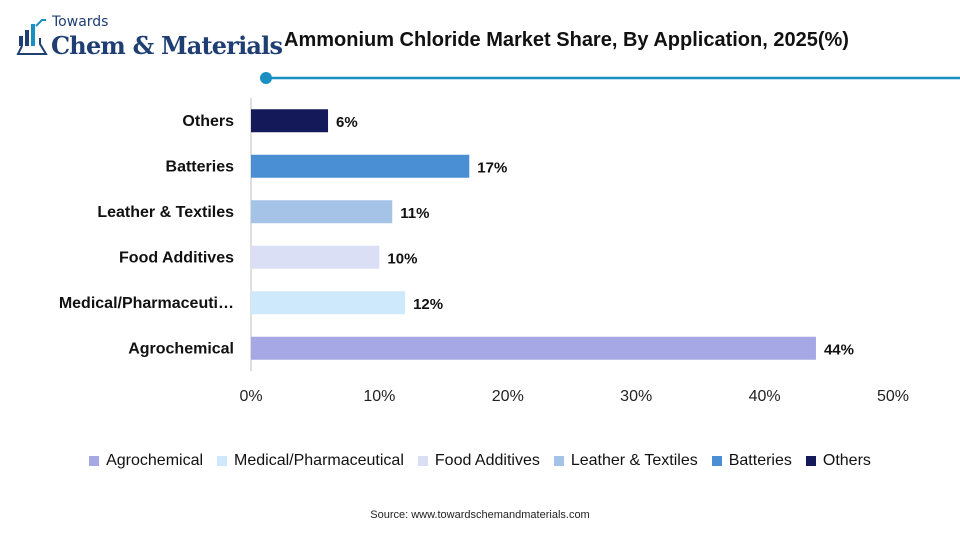 This screenshot has height=540, width=960. I want to click on x-tick-label: 50%, so click(893, 396).